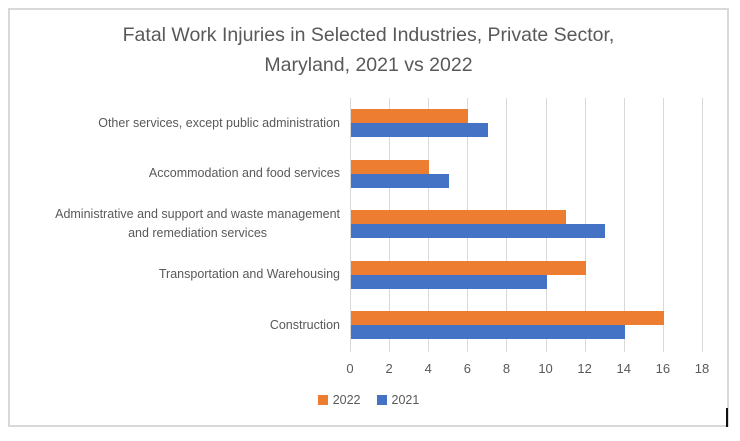 This screenshot has width=740, height=441. Describe the element at coordinates (488, 332) in the screenshot. I see `bar-2021-row4` at that location.